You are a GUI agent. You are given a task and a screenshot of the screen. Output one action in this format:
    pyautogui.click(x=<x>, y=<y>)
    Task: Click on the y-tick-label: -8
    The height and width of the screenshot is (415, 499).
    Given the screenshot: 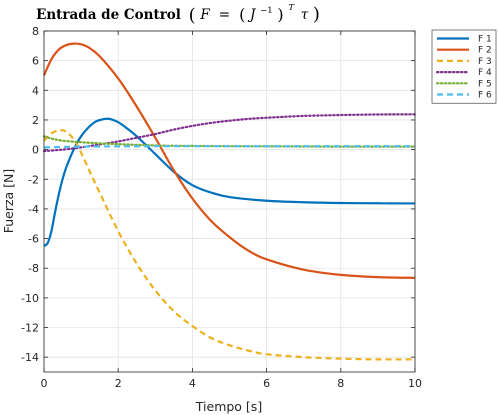 What is the action you would take?
    pyautogui.click(x=33, y=268)
    